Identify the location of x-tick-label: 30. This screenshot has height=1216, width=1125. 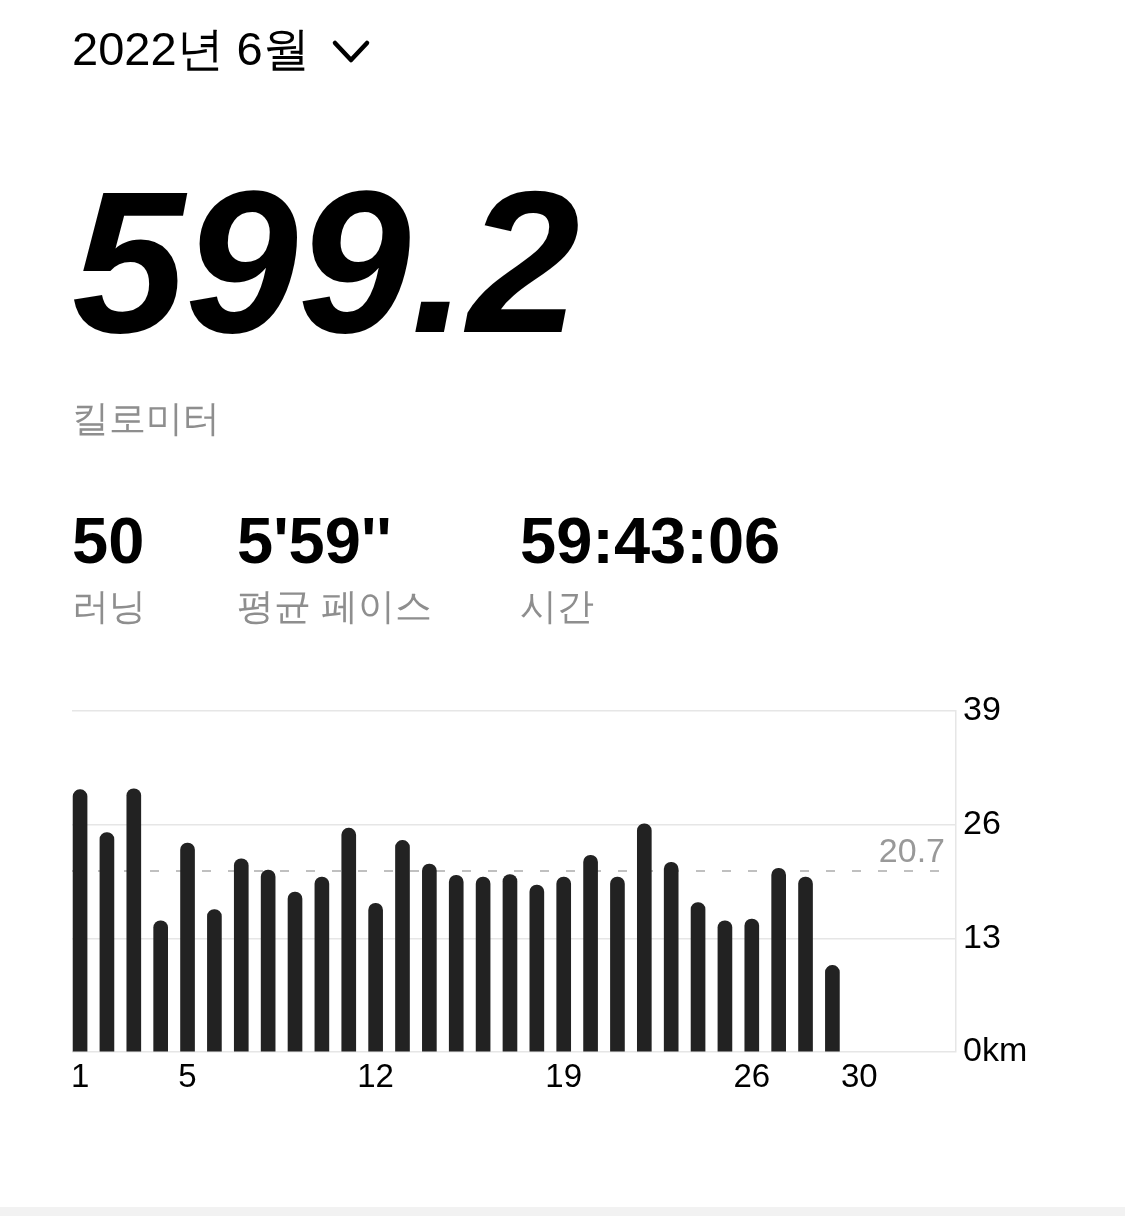
(859, 1075).